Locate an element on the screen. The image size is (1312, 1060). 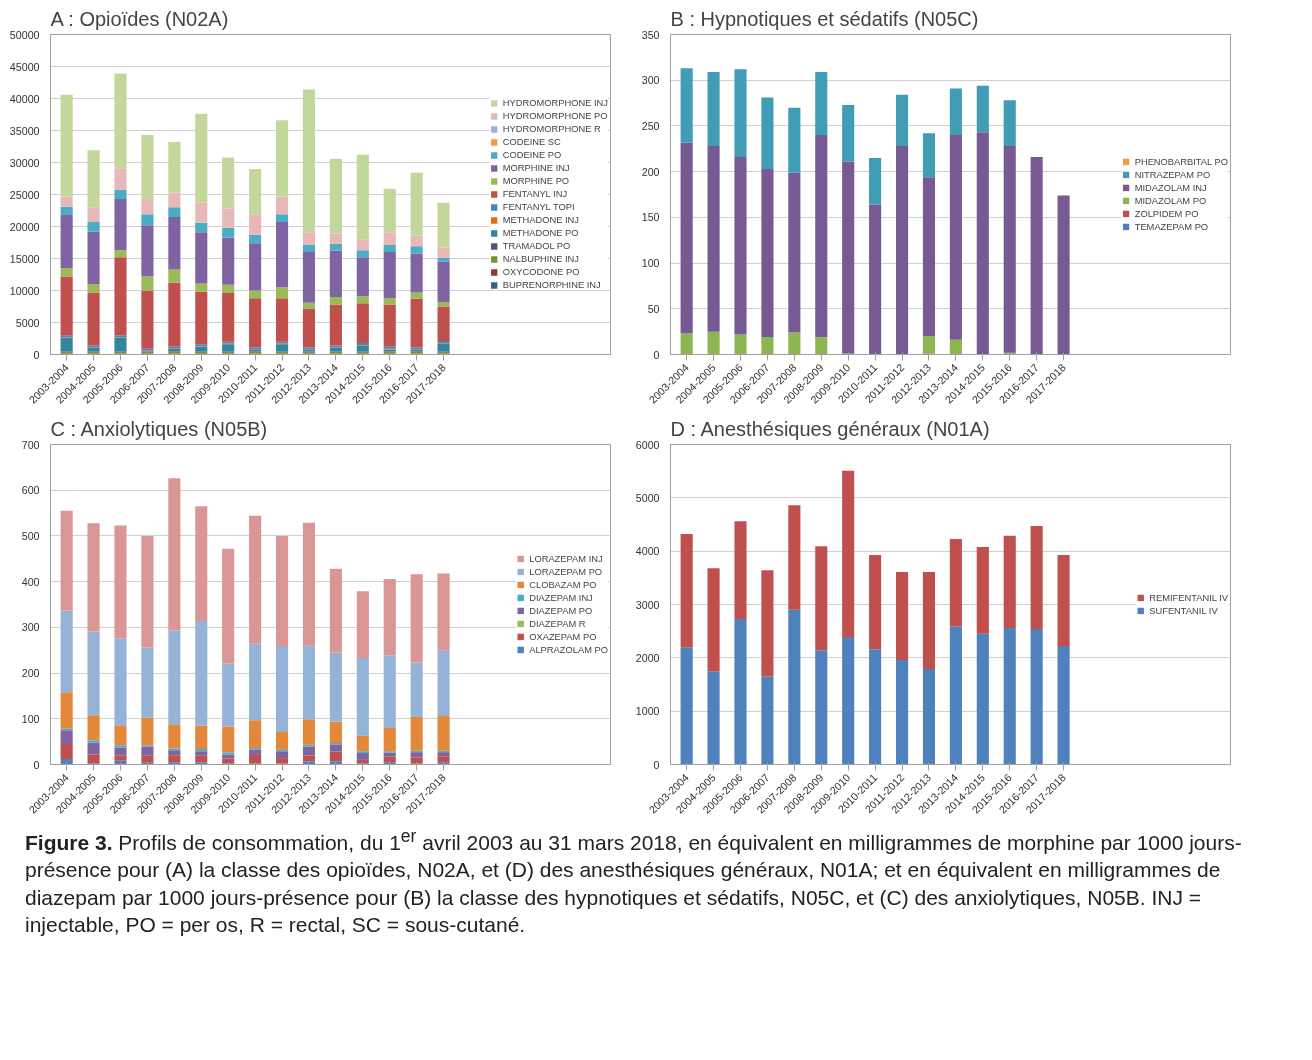
legend-label: CLOBAZAM PO is located at coordinates (563, 584).